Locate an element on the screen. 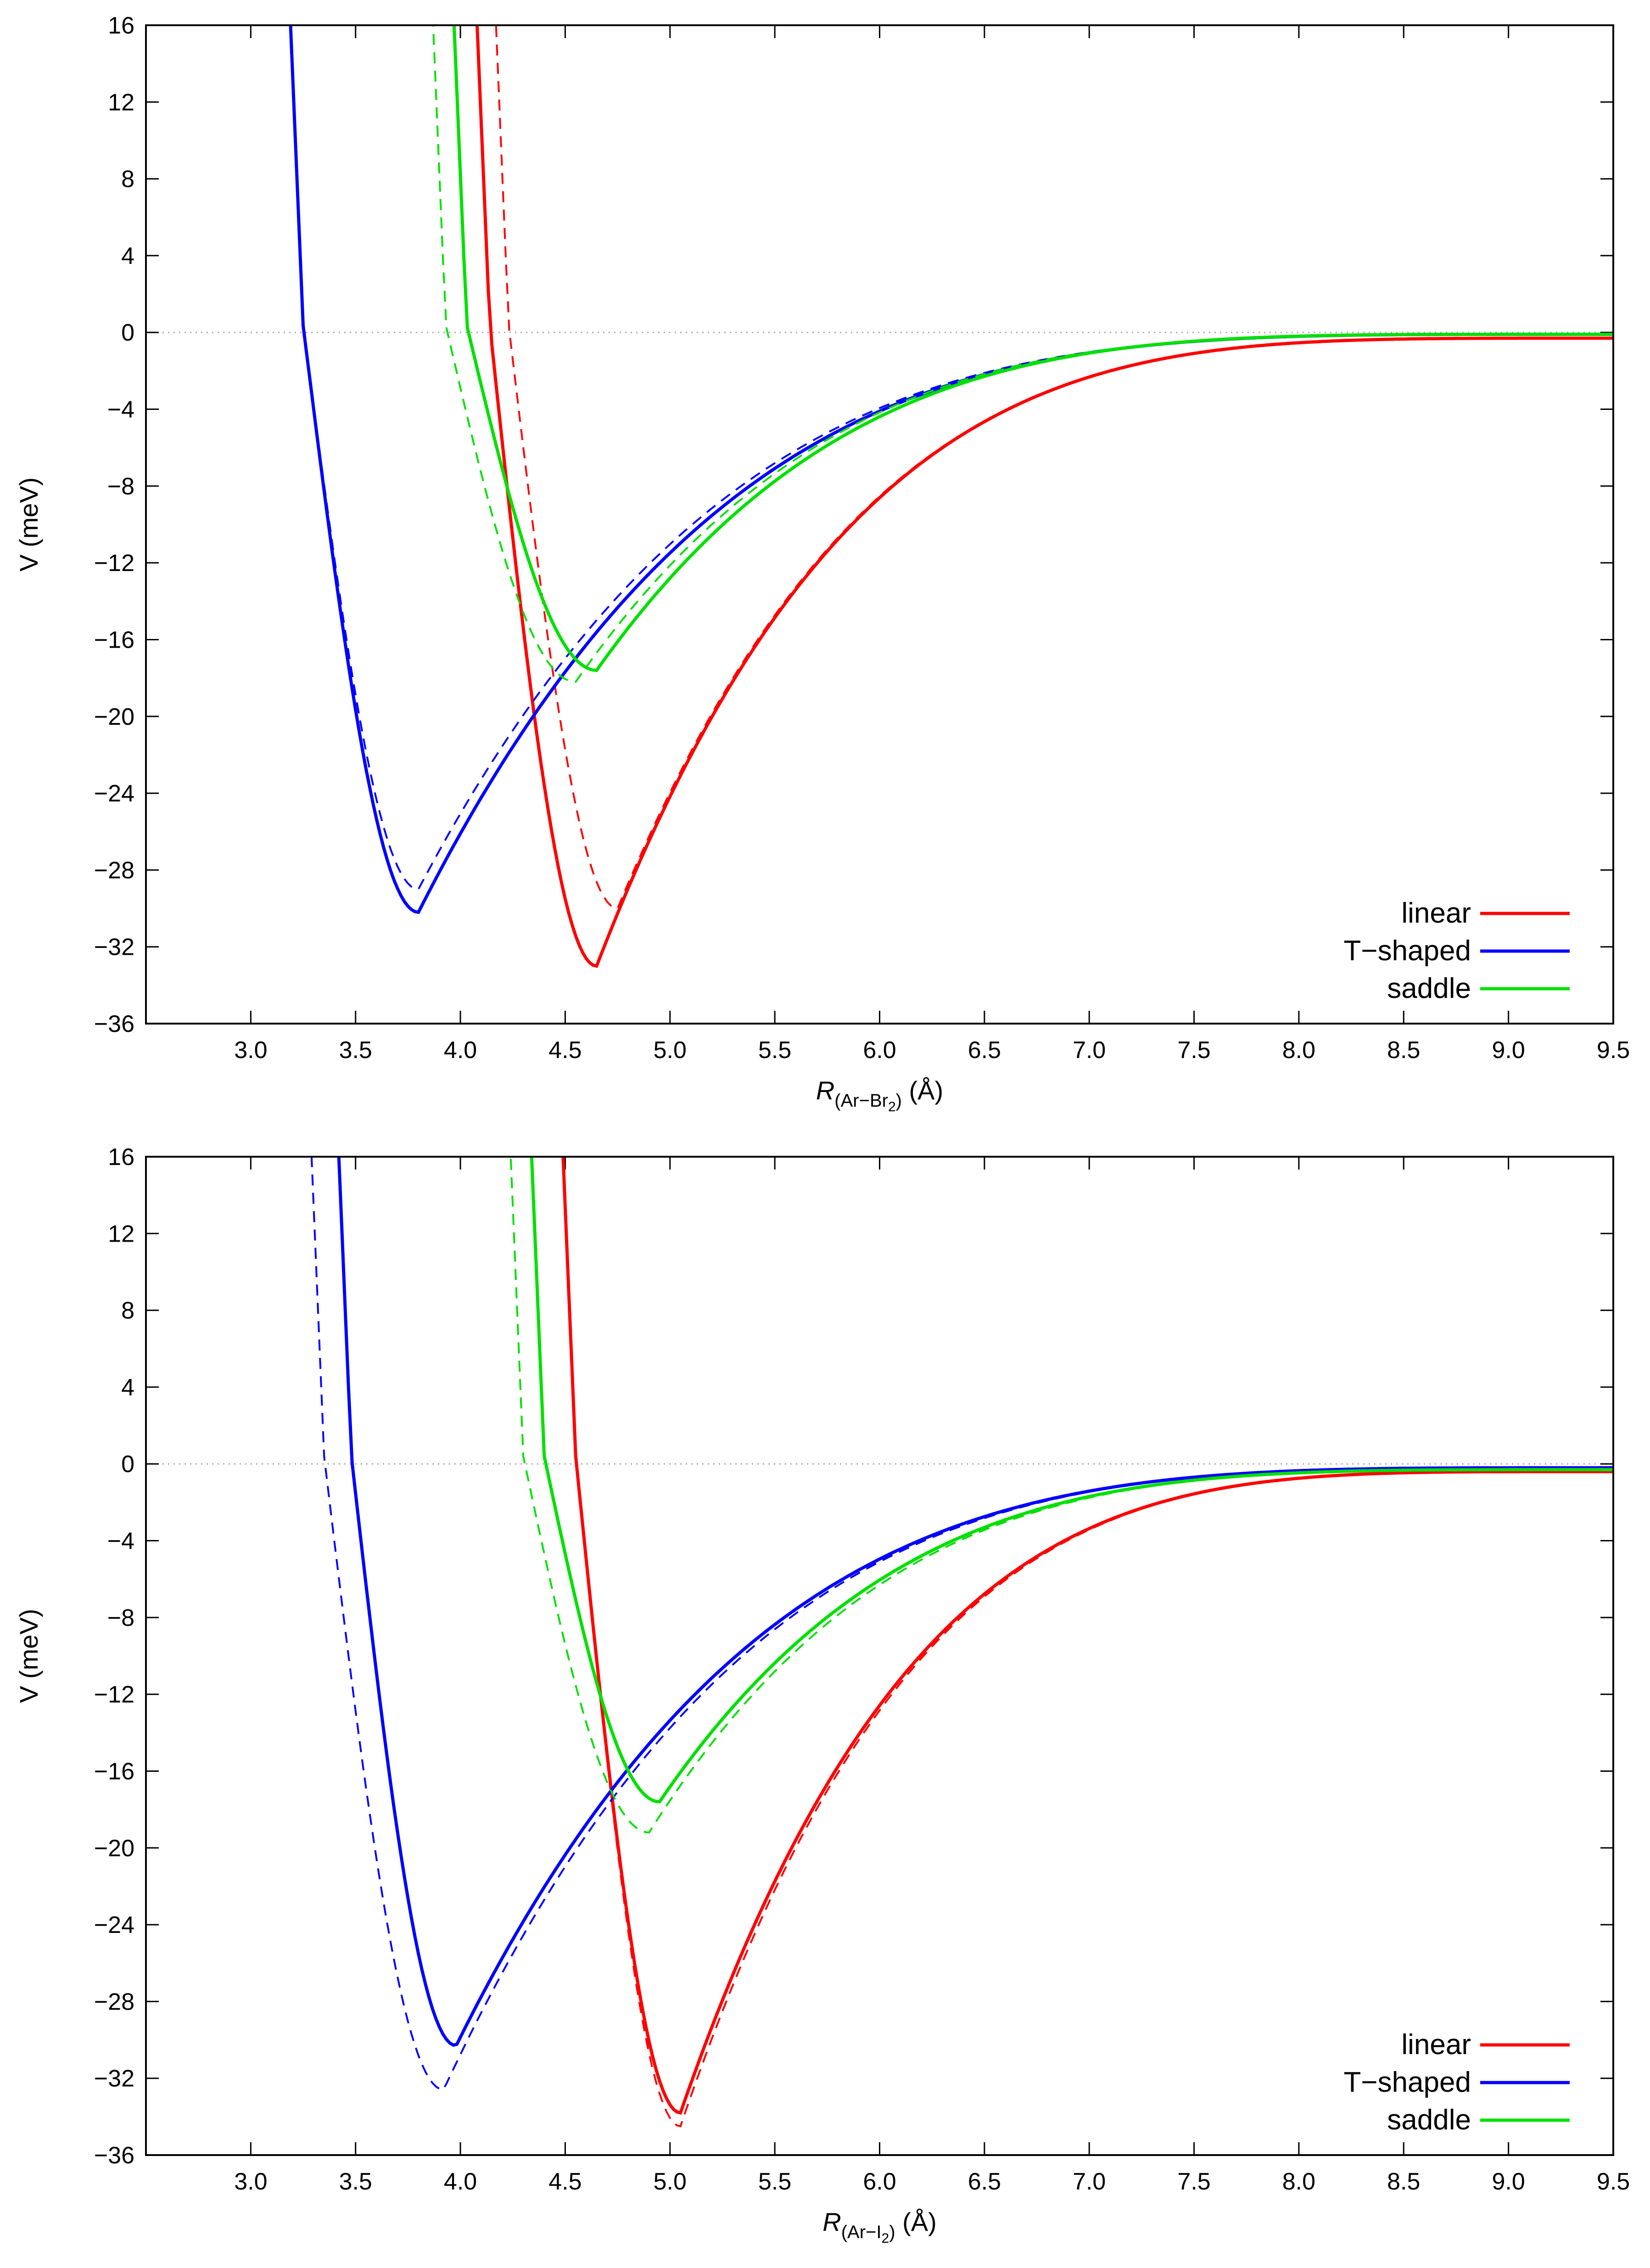  x-axis-label: R(Ar−Br2) (Å) is located at coordinates (879, 1095).